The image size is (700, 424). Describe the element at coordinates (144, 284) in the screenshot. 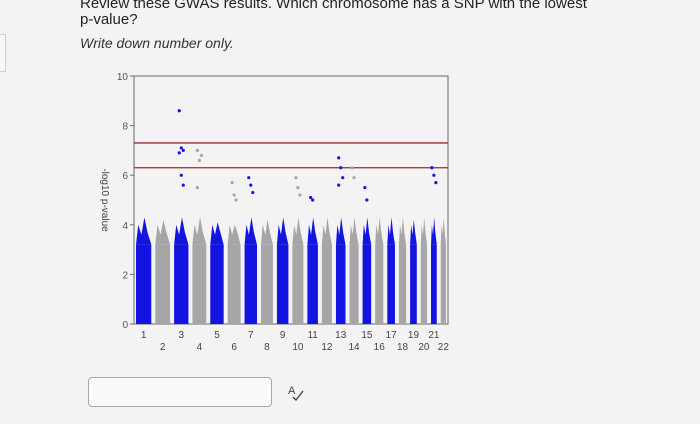

I see `chromosome-1-snp-column` at that location.